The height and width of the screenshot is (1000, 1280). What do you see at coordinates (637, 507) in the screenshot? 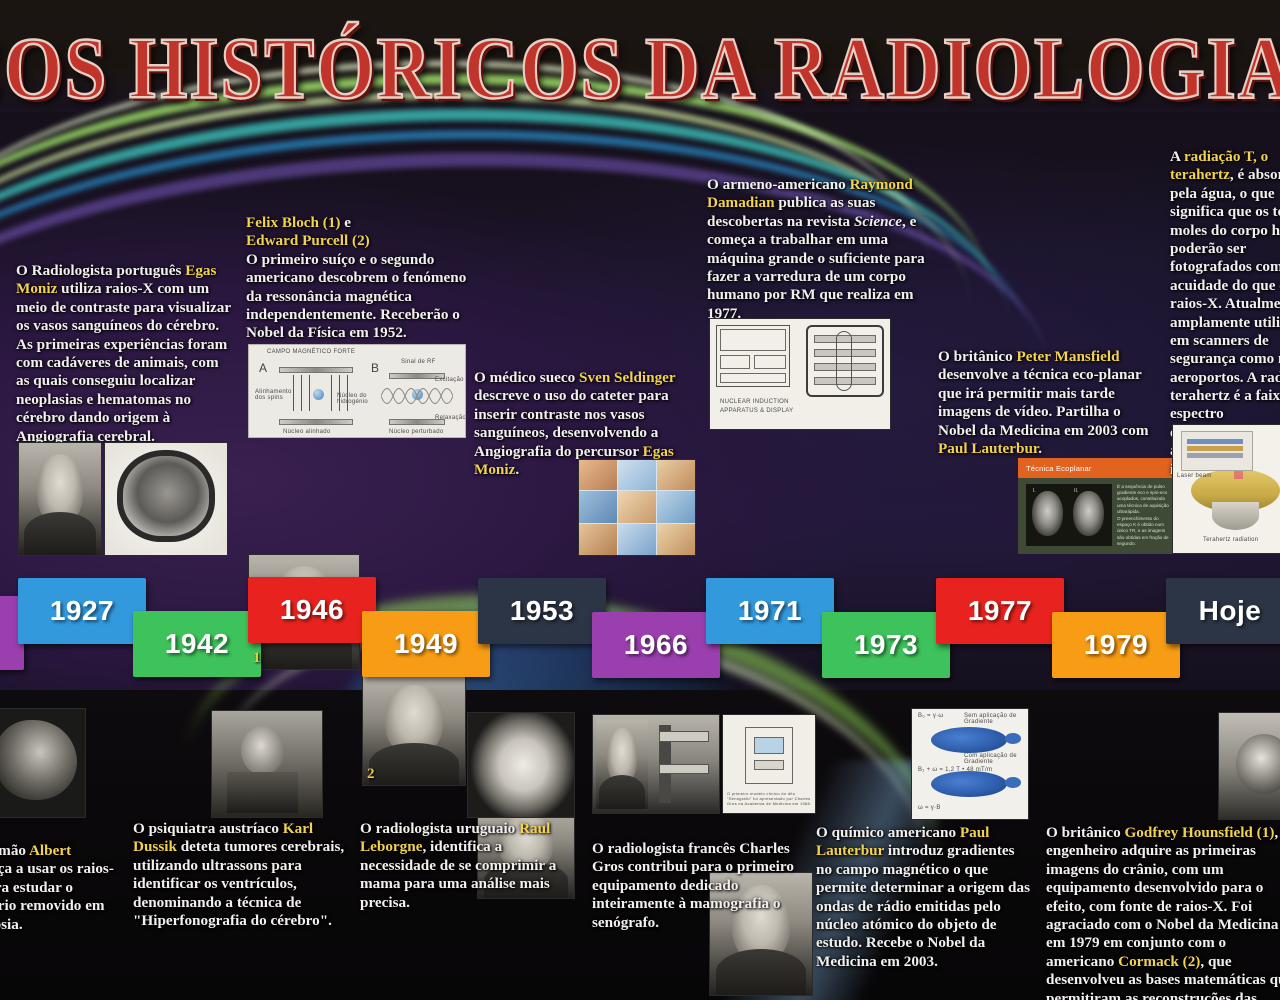
I see `seldinger-technique-illustration-grid` at bounding box center [637, 507].